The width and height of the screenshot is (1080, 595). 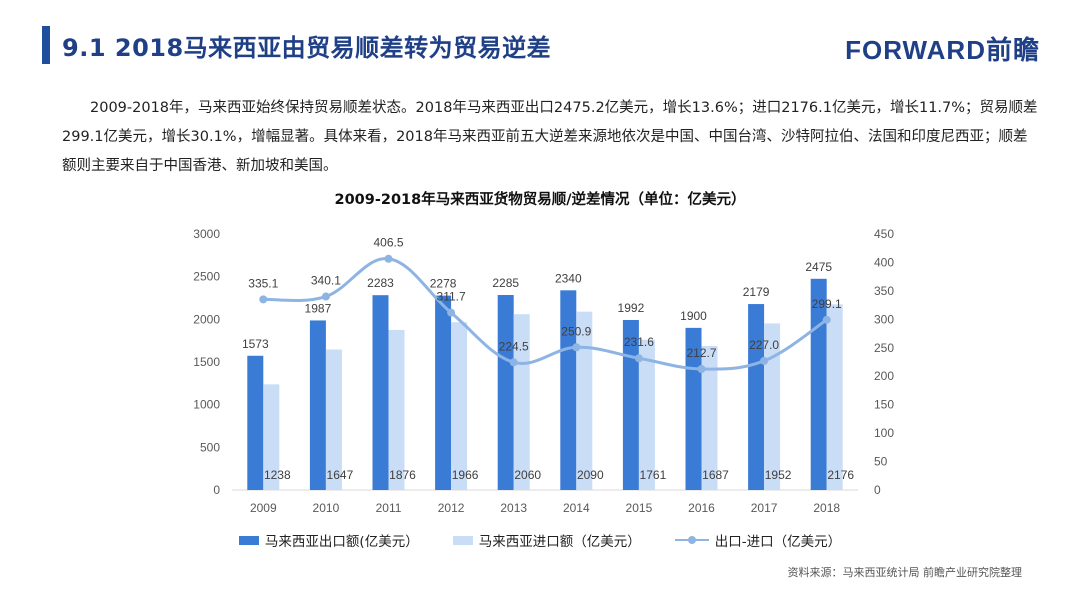 What do you see at coordinates (884, 433) in the screenshot?
I see `y-right-tick-label: 100` at bounding box center [884, 433].